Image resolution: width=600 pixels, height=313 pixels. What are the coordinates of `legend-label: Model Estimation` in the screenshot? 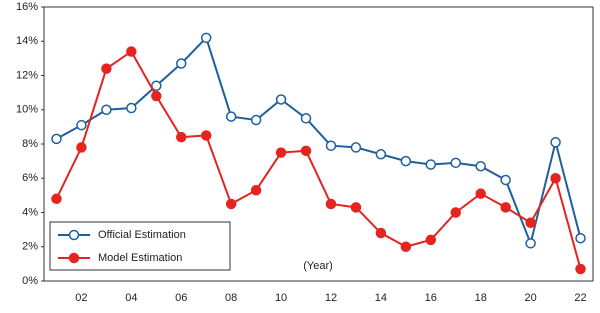 It's located at (140, 258).